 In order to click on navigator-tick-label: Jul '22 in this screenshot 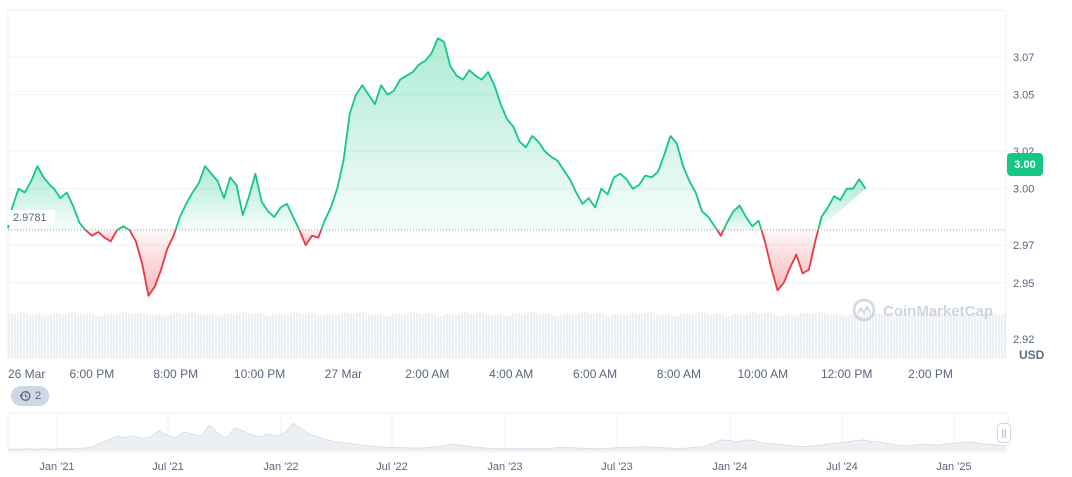, I will do `click(391, 467)`.